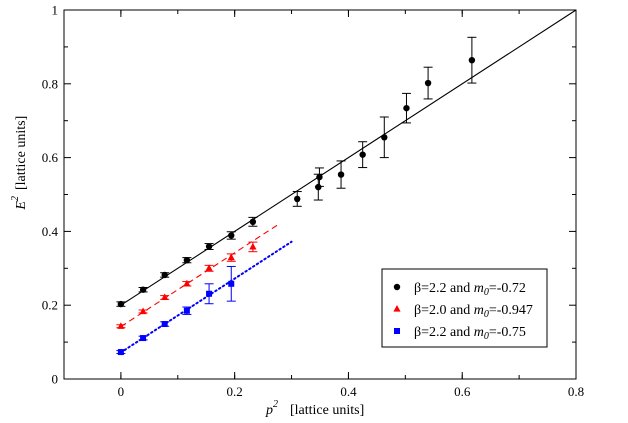 This screenshot has height=423, width=628. I want to click on y-tick-label: 1, so click(55, 10).